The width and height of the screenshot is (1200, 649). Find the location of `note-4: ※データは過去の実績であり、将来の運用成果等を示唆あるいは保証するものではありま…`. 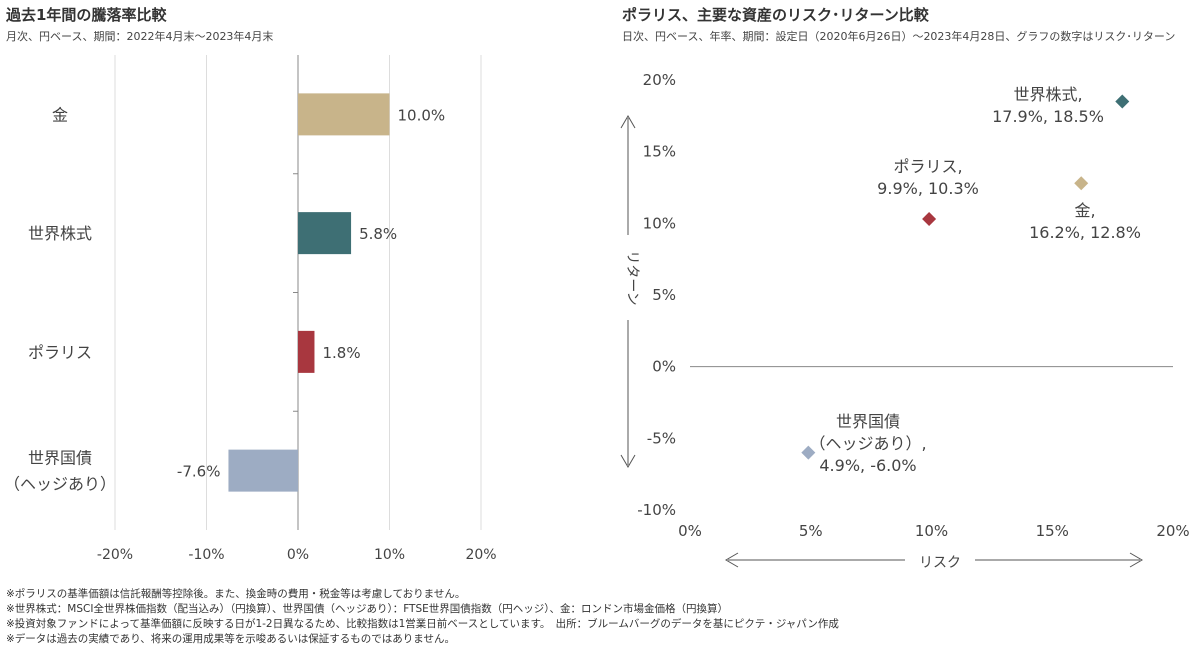

note-4: ※データは過去の実績であり、将来の運用成果等を示唆あるいは保証するものではありま… is located at coordinates (230, 639).